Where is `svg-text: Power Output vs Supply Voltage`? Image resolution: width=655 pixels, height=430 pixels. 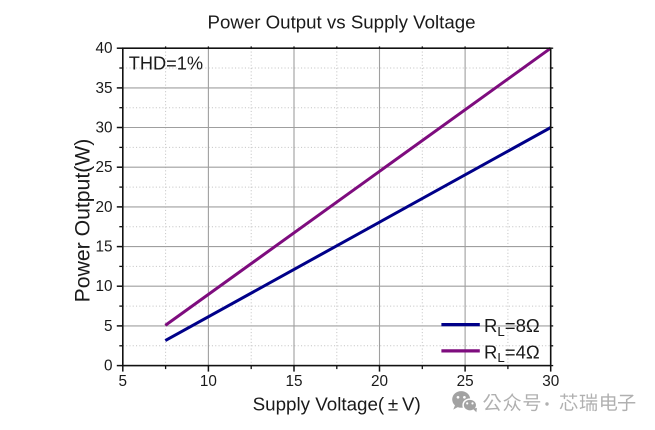
svg-text: Power Output vs Supply Voltage is located at coordinates (341, 21).